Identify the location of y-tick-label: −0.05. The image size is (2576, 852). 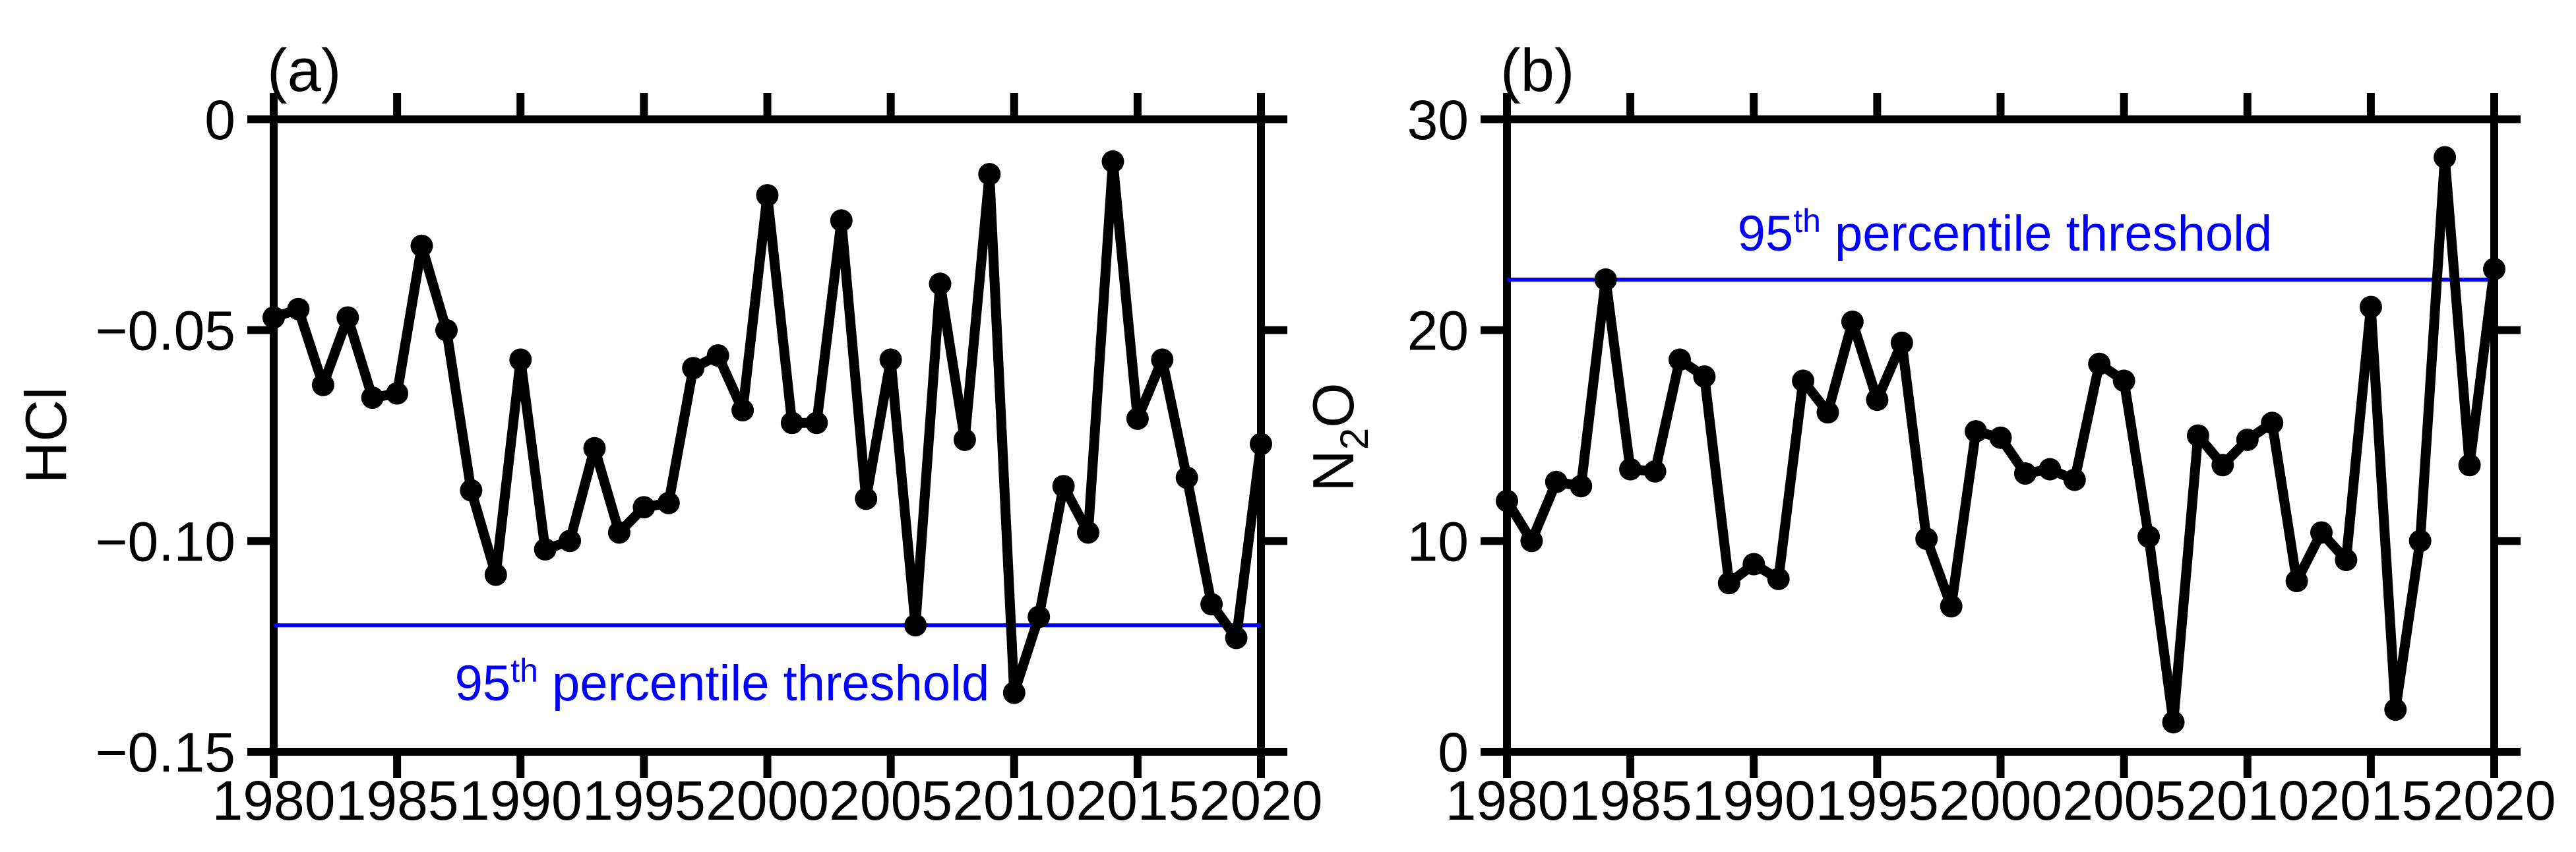
(165, 331).